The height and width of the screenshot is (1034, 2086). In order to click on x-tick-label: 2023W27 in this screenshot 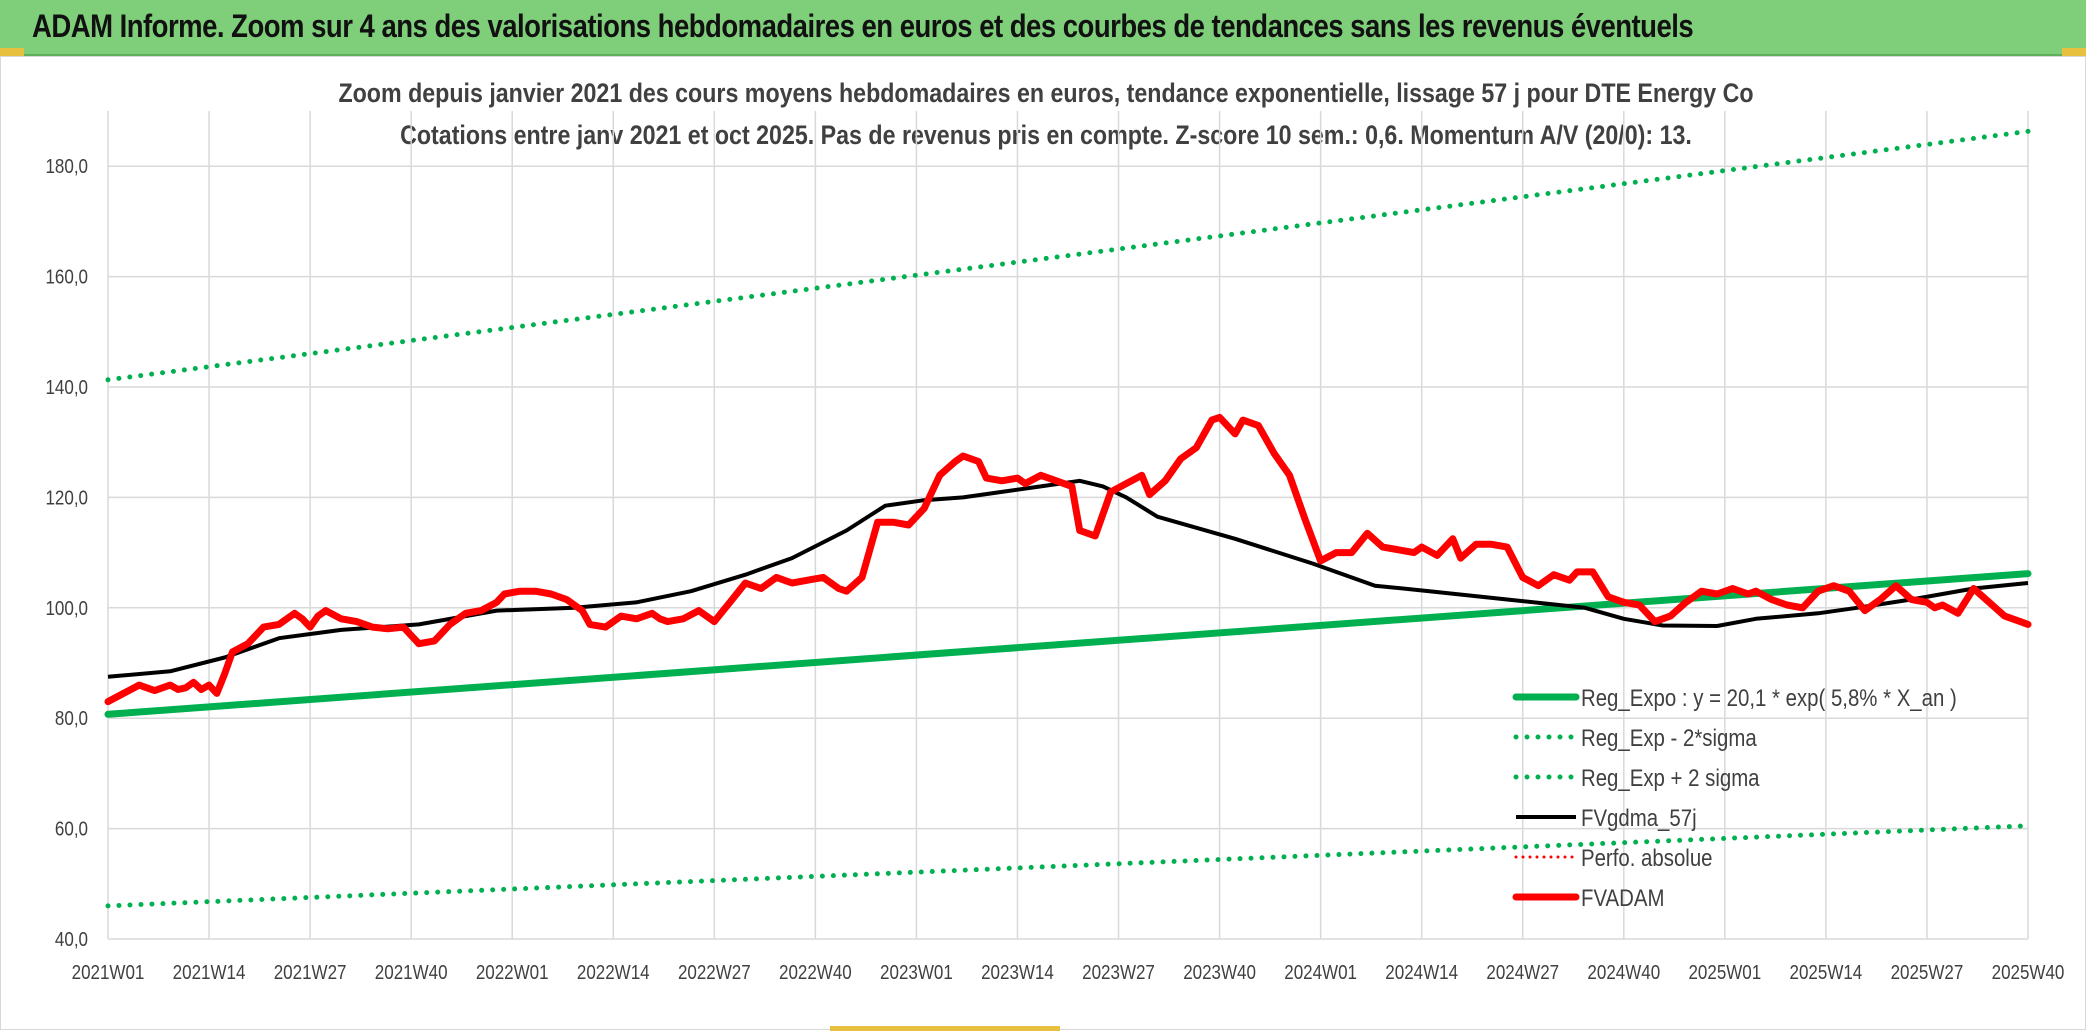, I will do `click(1118, 972)`.